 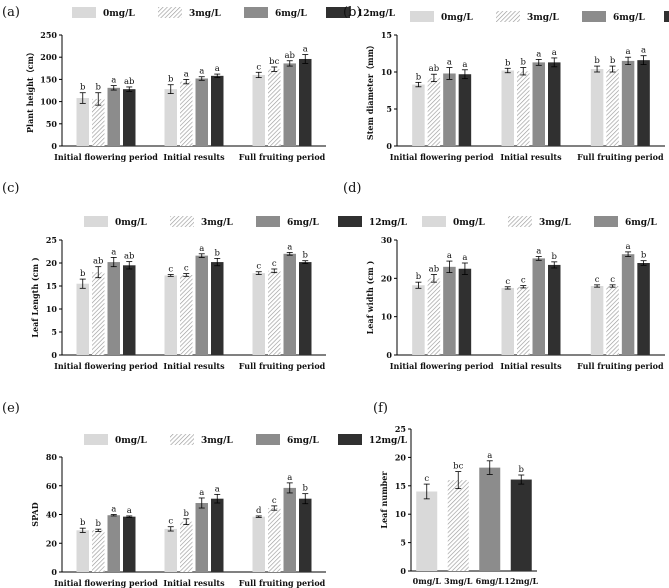 What do you see at coordinates (48, 57) in the screenshot?
I see `y-tick-label: 200` at bounding box center [48, 57].